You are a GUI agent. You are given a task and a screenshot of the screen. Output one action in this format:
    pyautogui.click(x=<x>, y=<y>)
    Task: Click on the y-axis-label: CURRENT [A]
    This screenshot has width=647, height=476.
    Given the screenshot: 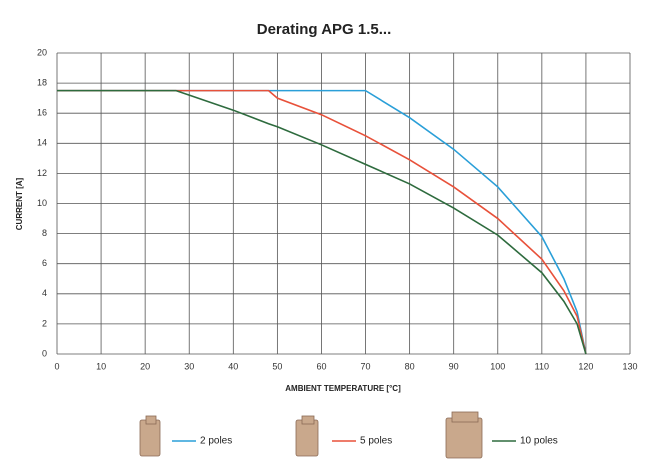 What is the action you would take?
    pyautogui.click(x=19, y=203)
    